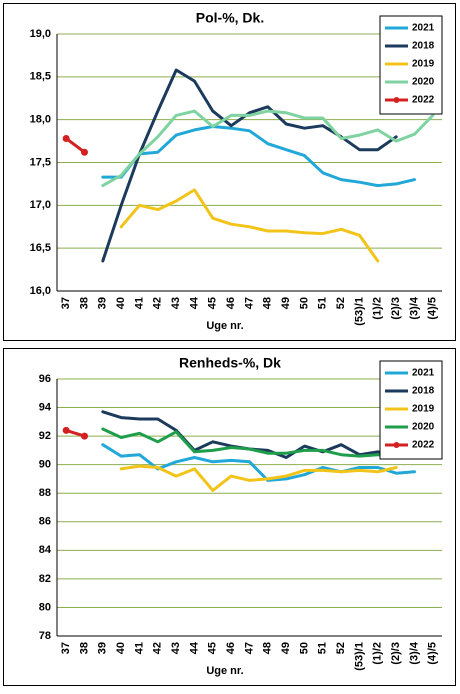 The height and width of the screenshot is (694, 460). I want to click on y-tick-label: 18,0, so click(40, 120).